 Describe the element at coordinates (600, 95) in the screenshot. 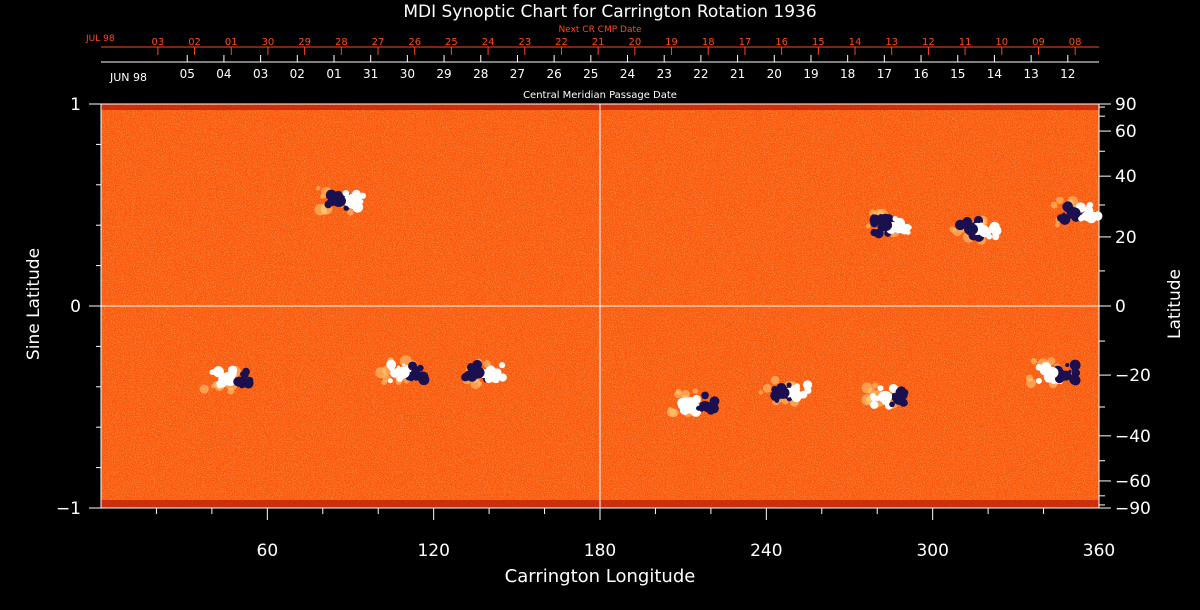

I see `cmp-label: Central Meridian Passage Date` at that location.